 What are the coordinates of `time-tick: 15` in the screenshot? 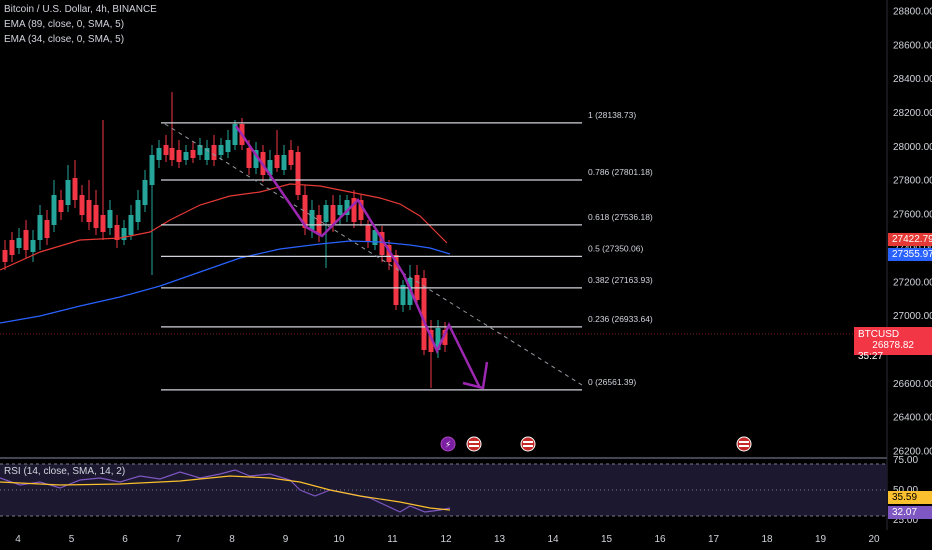 It's located at (607, 539).